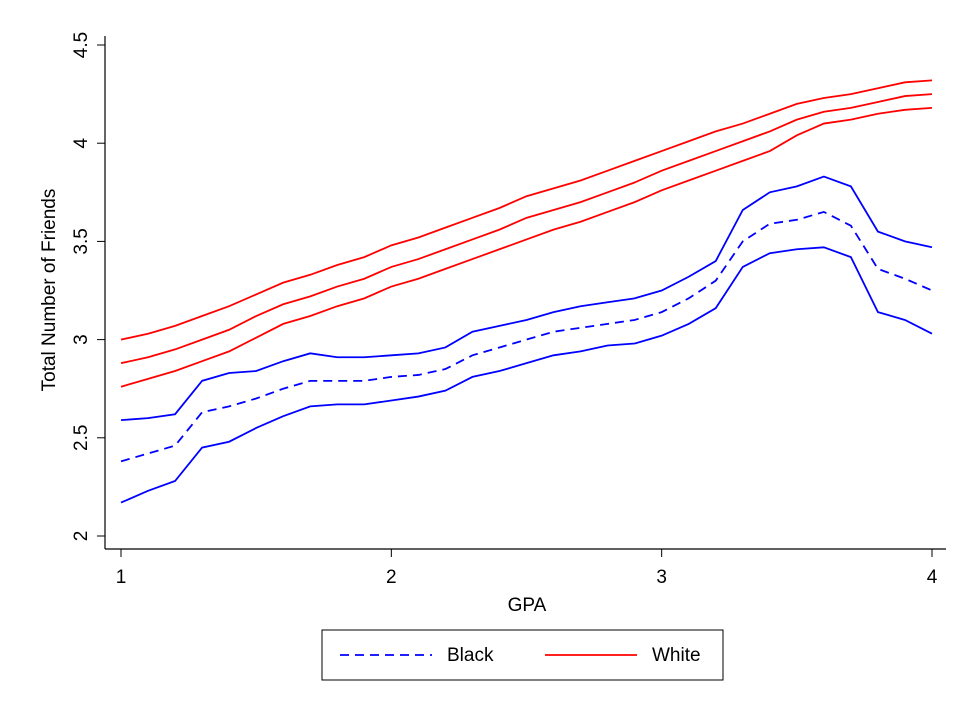 The height and width of the screenshot is (702, 959). I want to click on y-tick-label: 3, so click(81, 339).